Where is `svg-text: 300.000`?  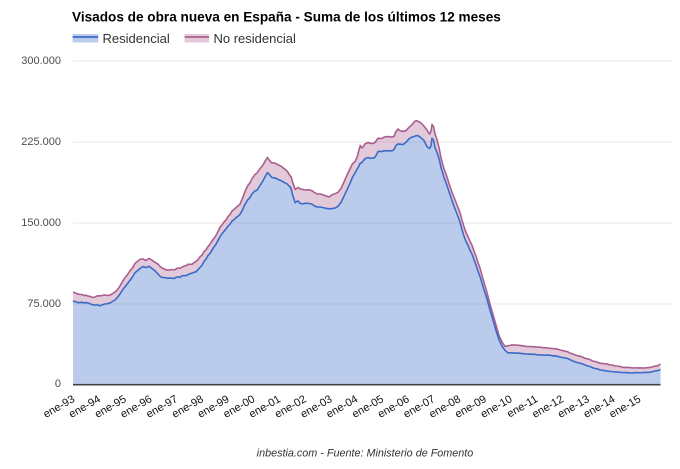 svg-text: 300.000 is located at coordinates (41, 61).